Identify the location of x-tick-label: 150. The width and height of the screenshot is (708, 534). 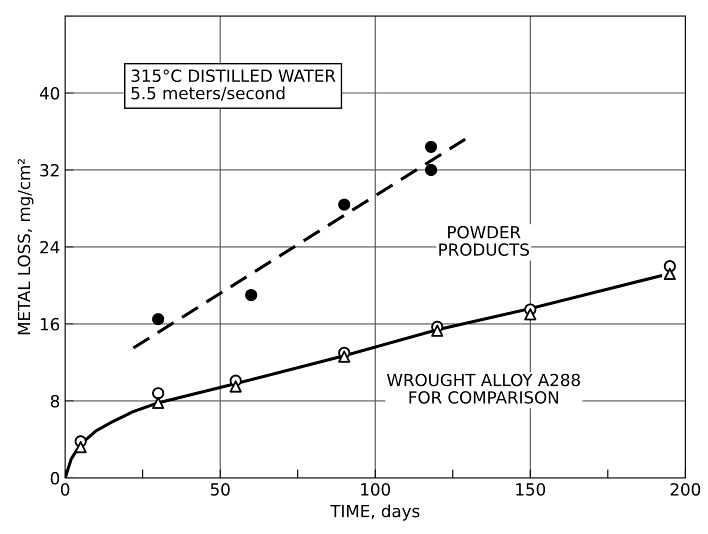
(531, 489).